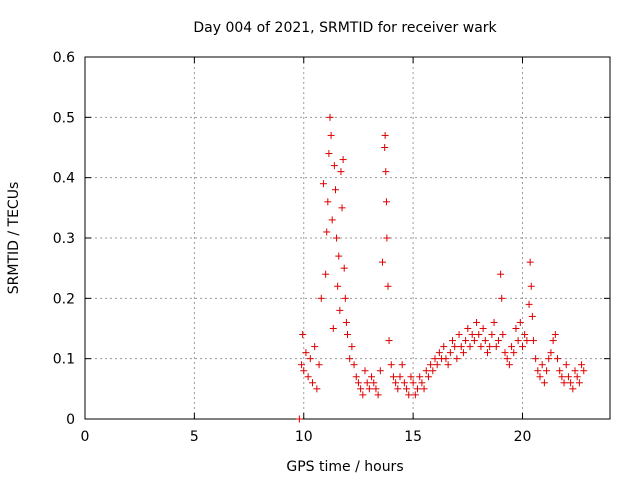  What do you see at coordinates (64, 360) in the screenshot?
I see `y-tick-label: 0.1` at bounding box center [64, 360].